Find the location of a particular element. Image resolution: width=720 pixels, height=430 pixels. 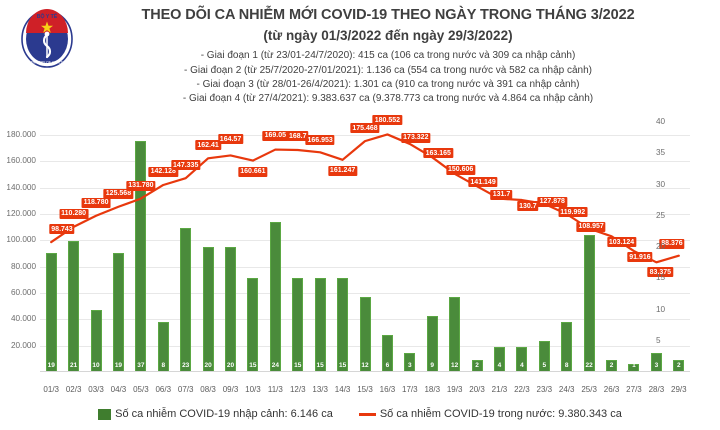

x-axis-label-18-3: 18/3 is located at coordinates (432, 389).